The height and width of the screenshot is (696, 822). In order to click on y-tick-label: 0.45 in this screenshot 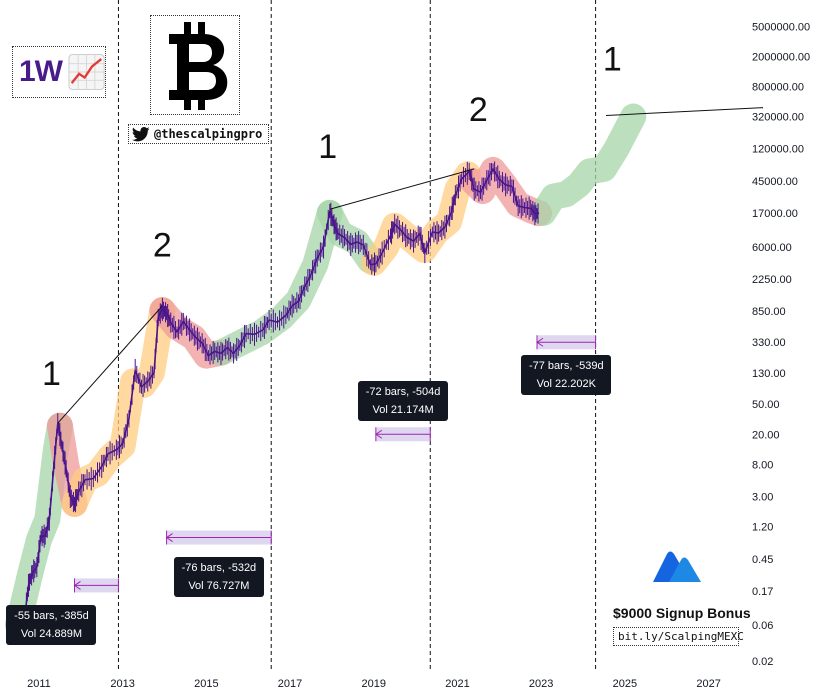, I will do `click(762, 560)`.